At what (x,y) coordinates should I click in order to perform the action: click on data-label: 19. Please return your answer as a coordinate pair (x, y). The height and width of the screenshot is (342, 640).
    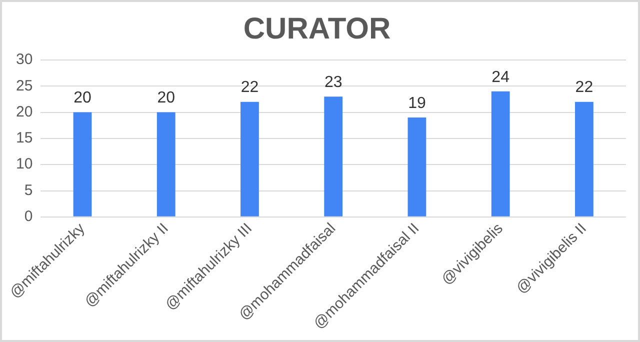
    Looking at the image, I should click on (417, 103).